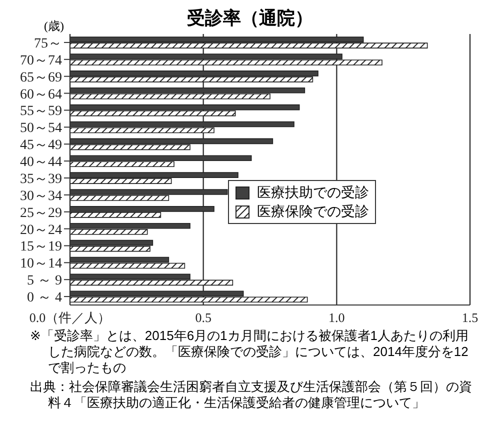 The width and height of the screenshot is (500, 422). Describe the element at coordinates (251, 395) in the screenshot. I see `source-note: 出典：社会保障審議会生活困窮者自立支援及び生活保護部会（第５回）の資料４「医療扶助の適正化・生活保護受給者の健康管理について」` at that location.